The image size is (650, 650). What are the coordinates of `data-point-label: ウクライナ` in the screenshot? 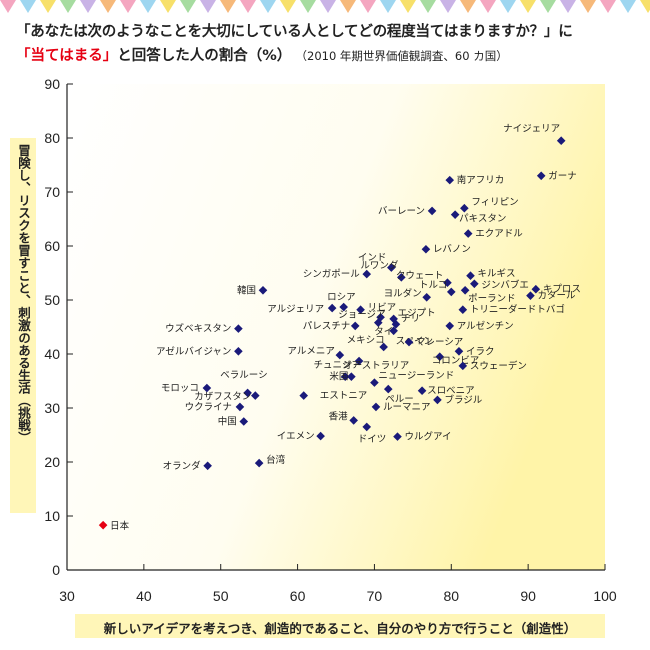 It's located at (208, 407).